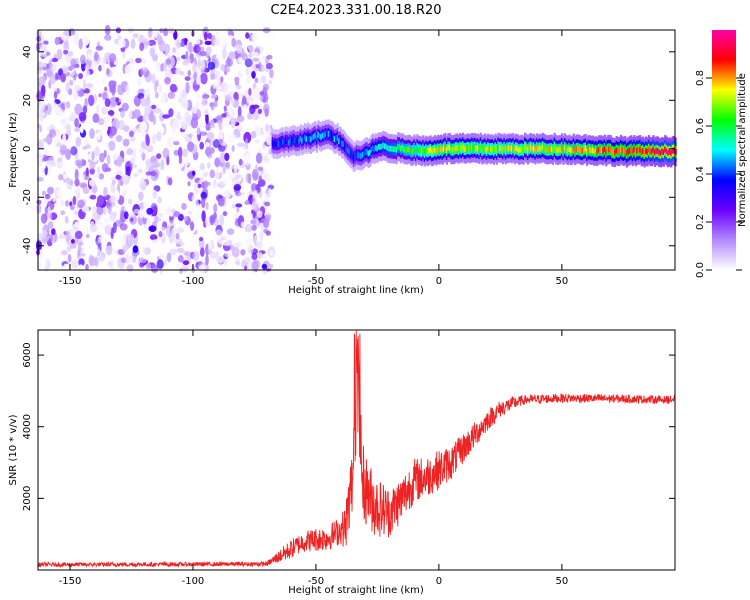 The height and width of the screenshot is (600, 750). I want to click on spectrogram-x-tick-label: 50, so click(561, 281).